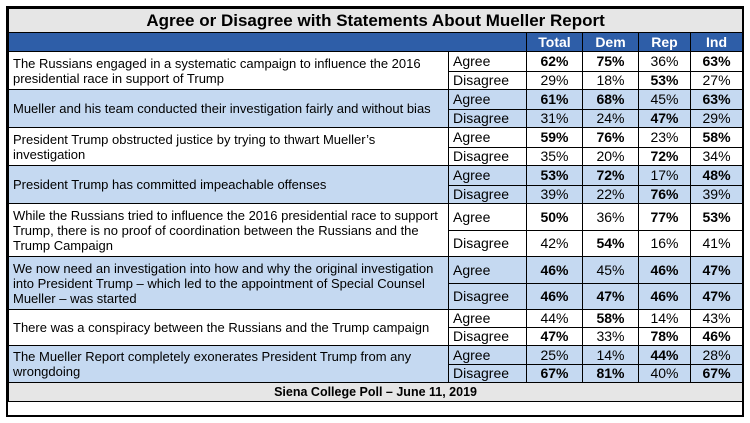 The image size is (750, 423). What do you see at coordinates (554, 156) in the screenshot?
I see `value-cell-total: 35%` at bounding box center [554, 156].